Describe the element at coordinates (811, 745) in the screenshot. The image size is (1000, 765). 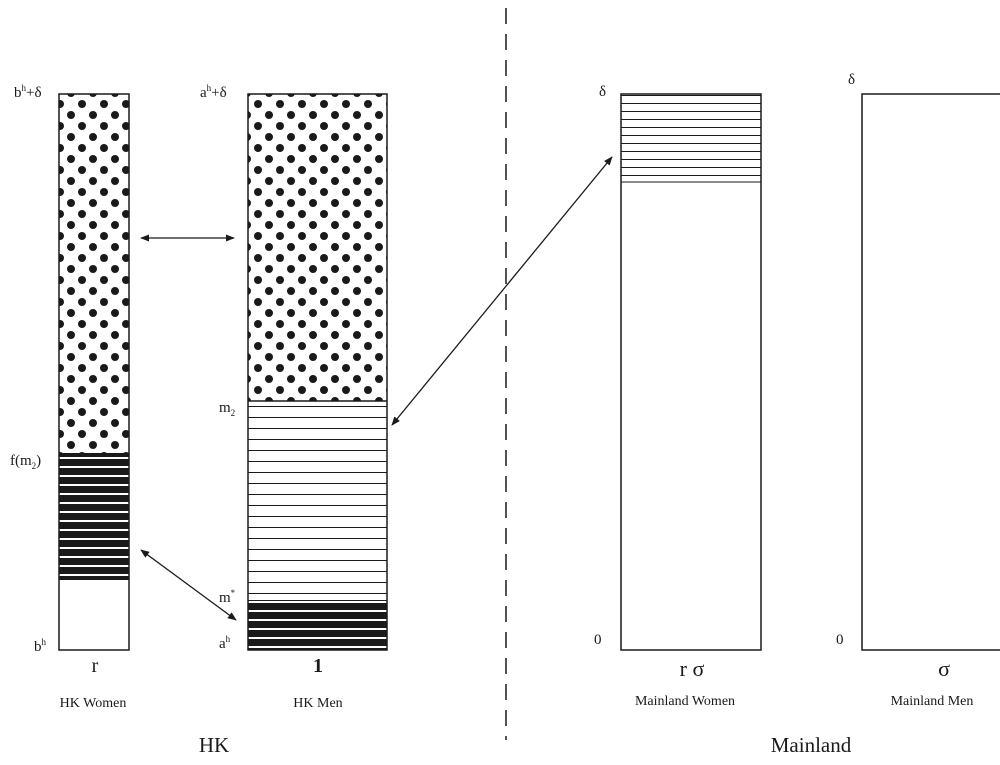
I see `mainland-region-label: Mainland` at that location.